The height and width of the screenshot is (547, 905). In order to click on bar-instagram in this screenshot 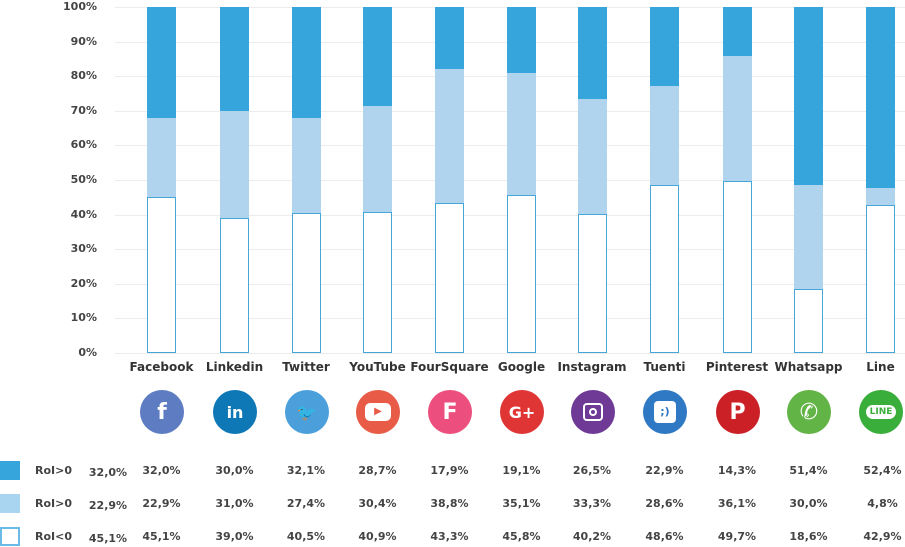, I will do `click(592, 180)`.